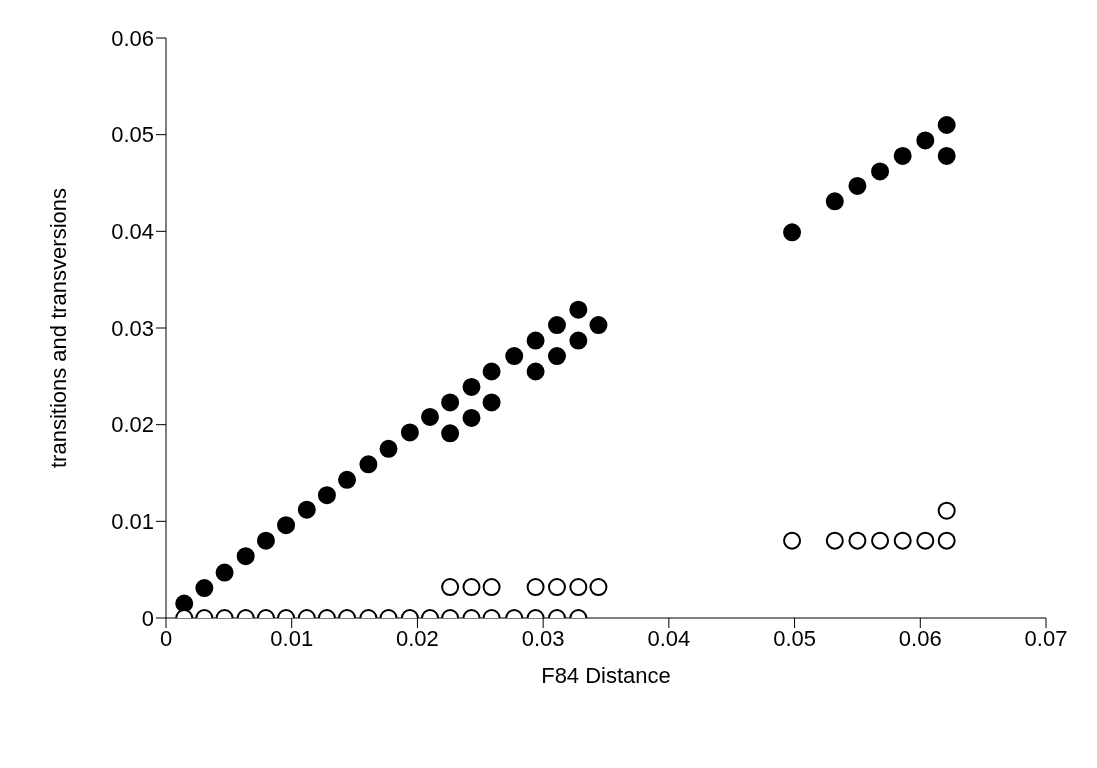 The height and width of the screenshot is (768, 1097). Describe the element at coordinates (147, 618) in the screenshot. I see `y-tick-label: 0` at that location.